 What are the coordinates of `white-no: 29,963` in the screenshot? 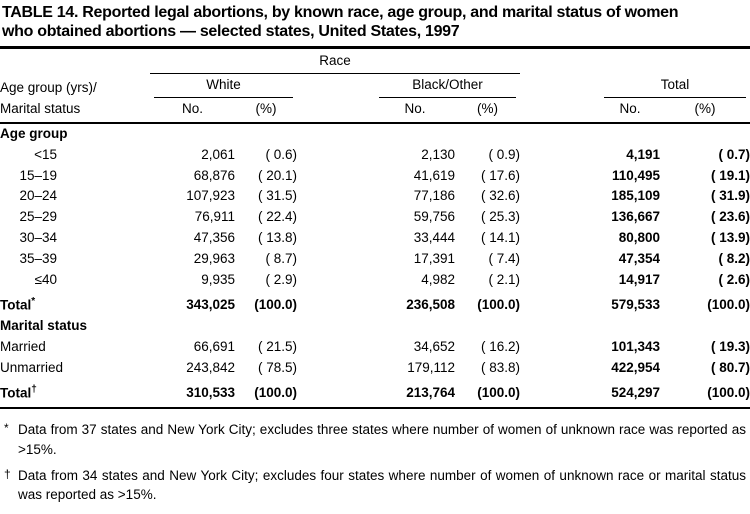 It's located at (214, 259).